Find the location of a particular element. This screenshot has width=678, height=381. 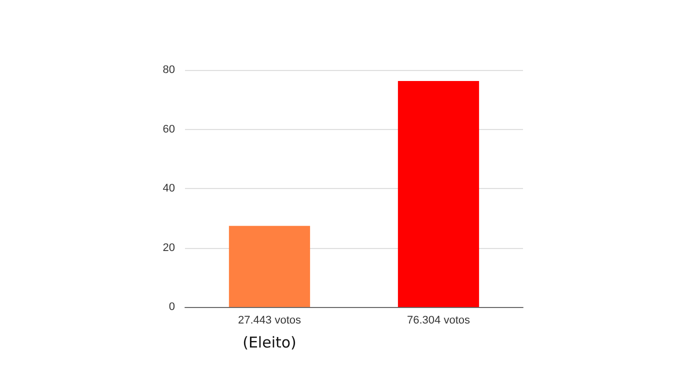

text: (Eleito) is located at coordinates (269, 343).